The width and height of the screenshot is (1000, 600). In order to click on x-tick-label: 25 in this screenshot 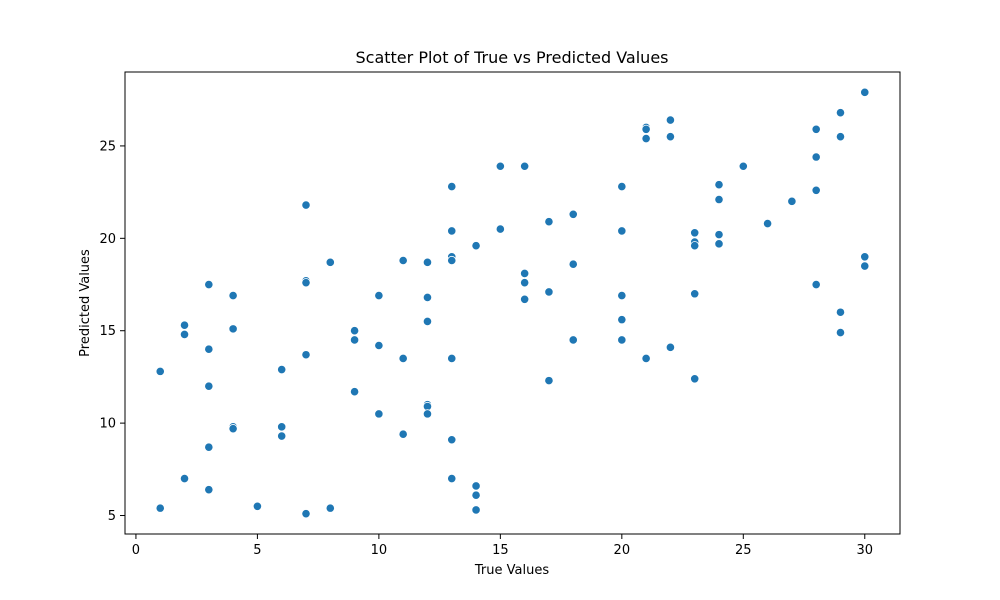, I will do `click(743, 550)`.